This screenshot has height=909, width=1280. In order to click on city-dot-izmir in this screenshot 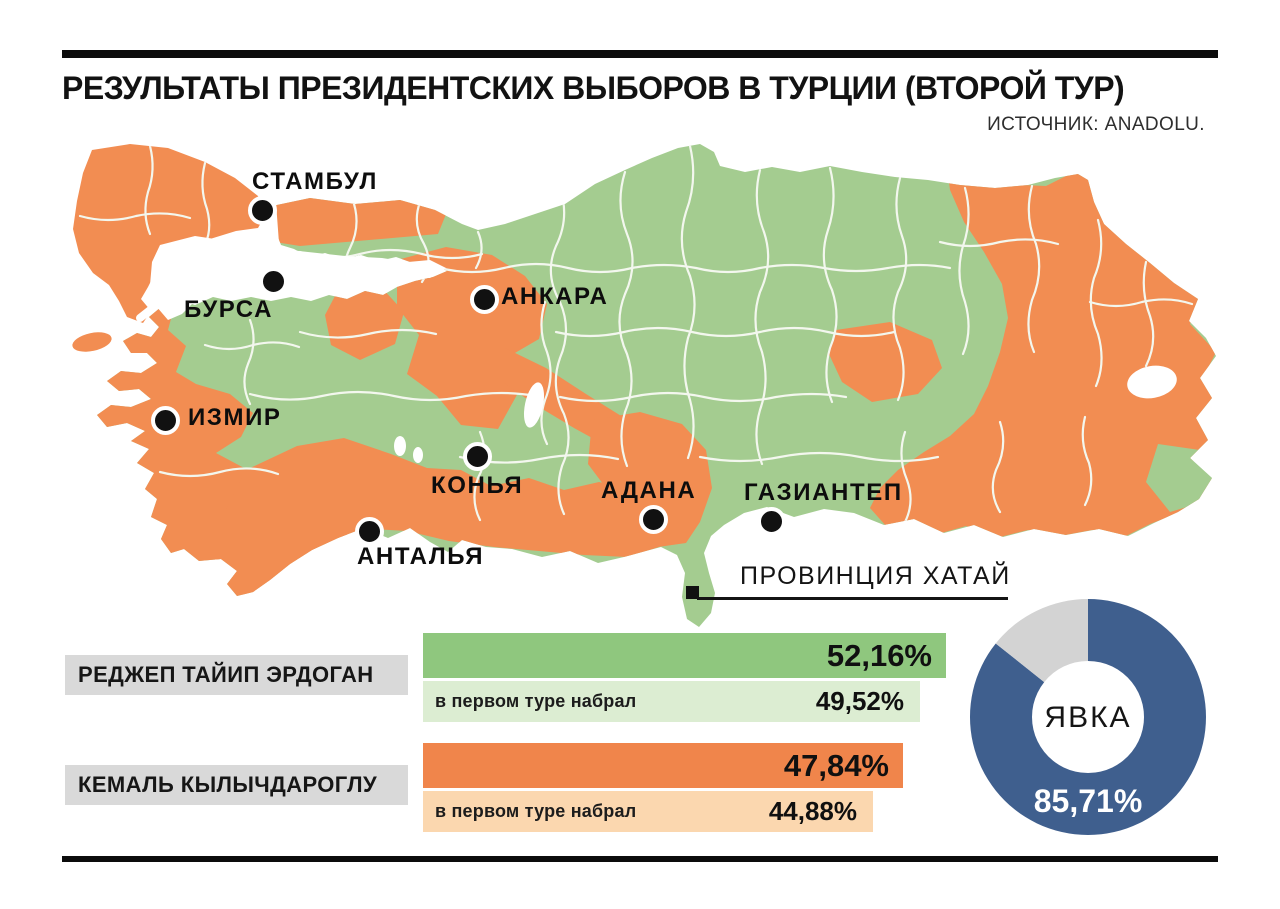, I will do `click(165, 420)`.